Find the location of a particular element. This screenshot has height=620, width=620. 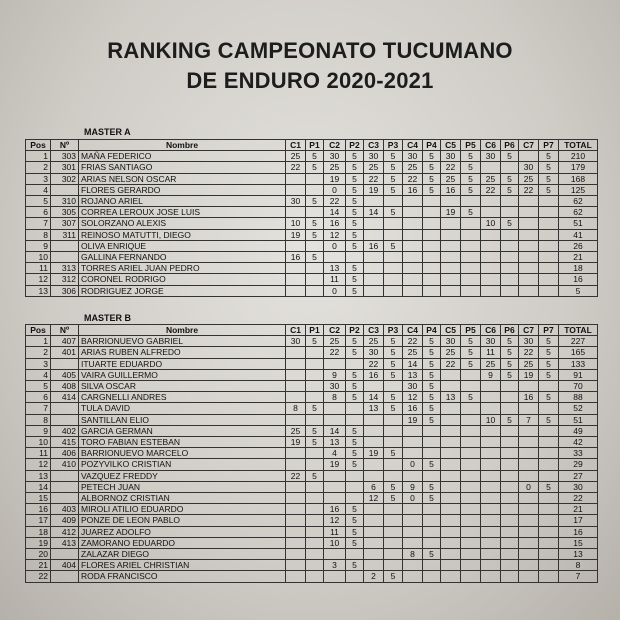

cell: 311 is located at coordinates (64, 234).